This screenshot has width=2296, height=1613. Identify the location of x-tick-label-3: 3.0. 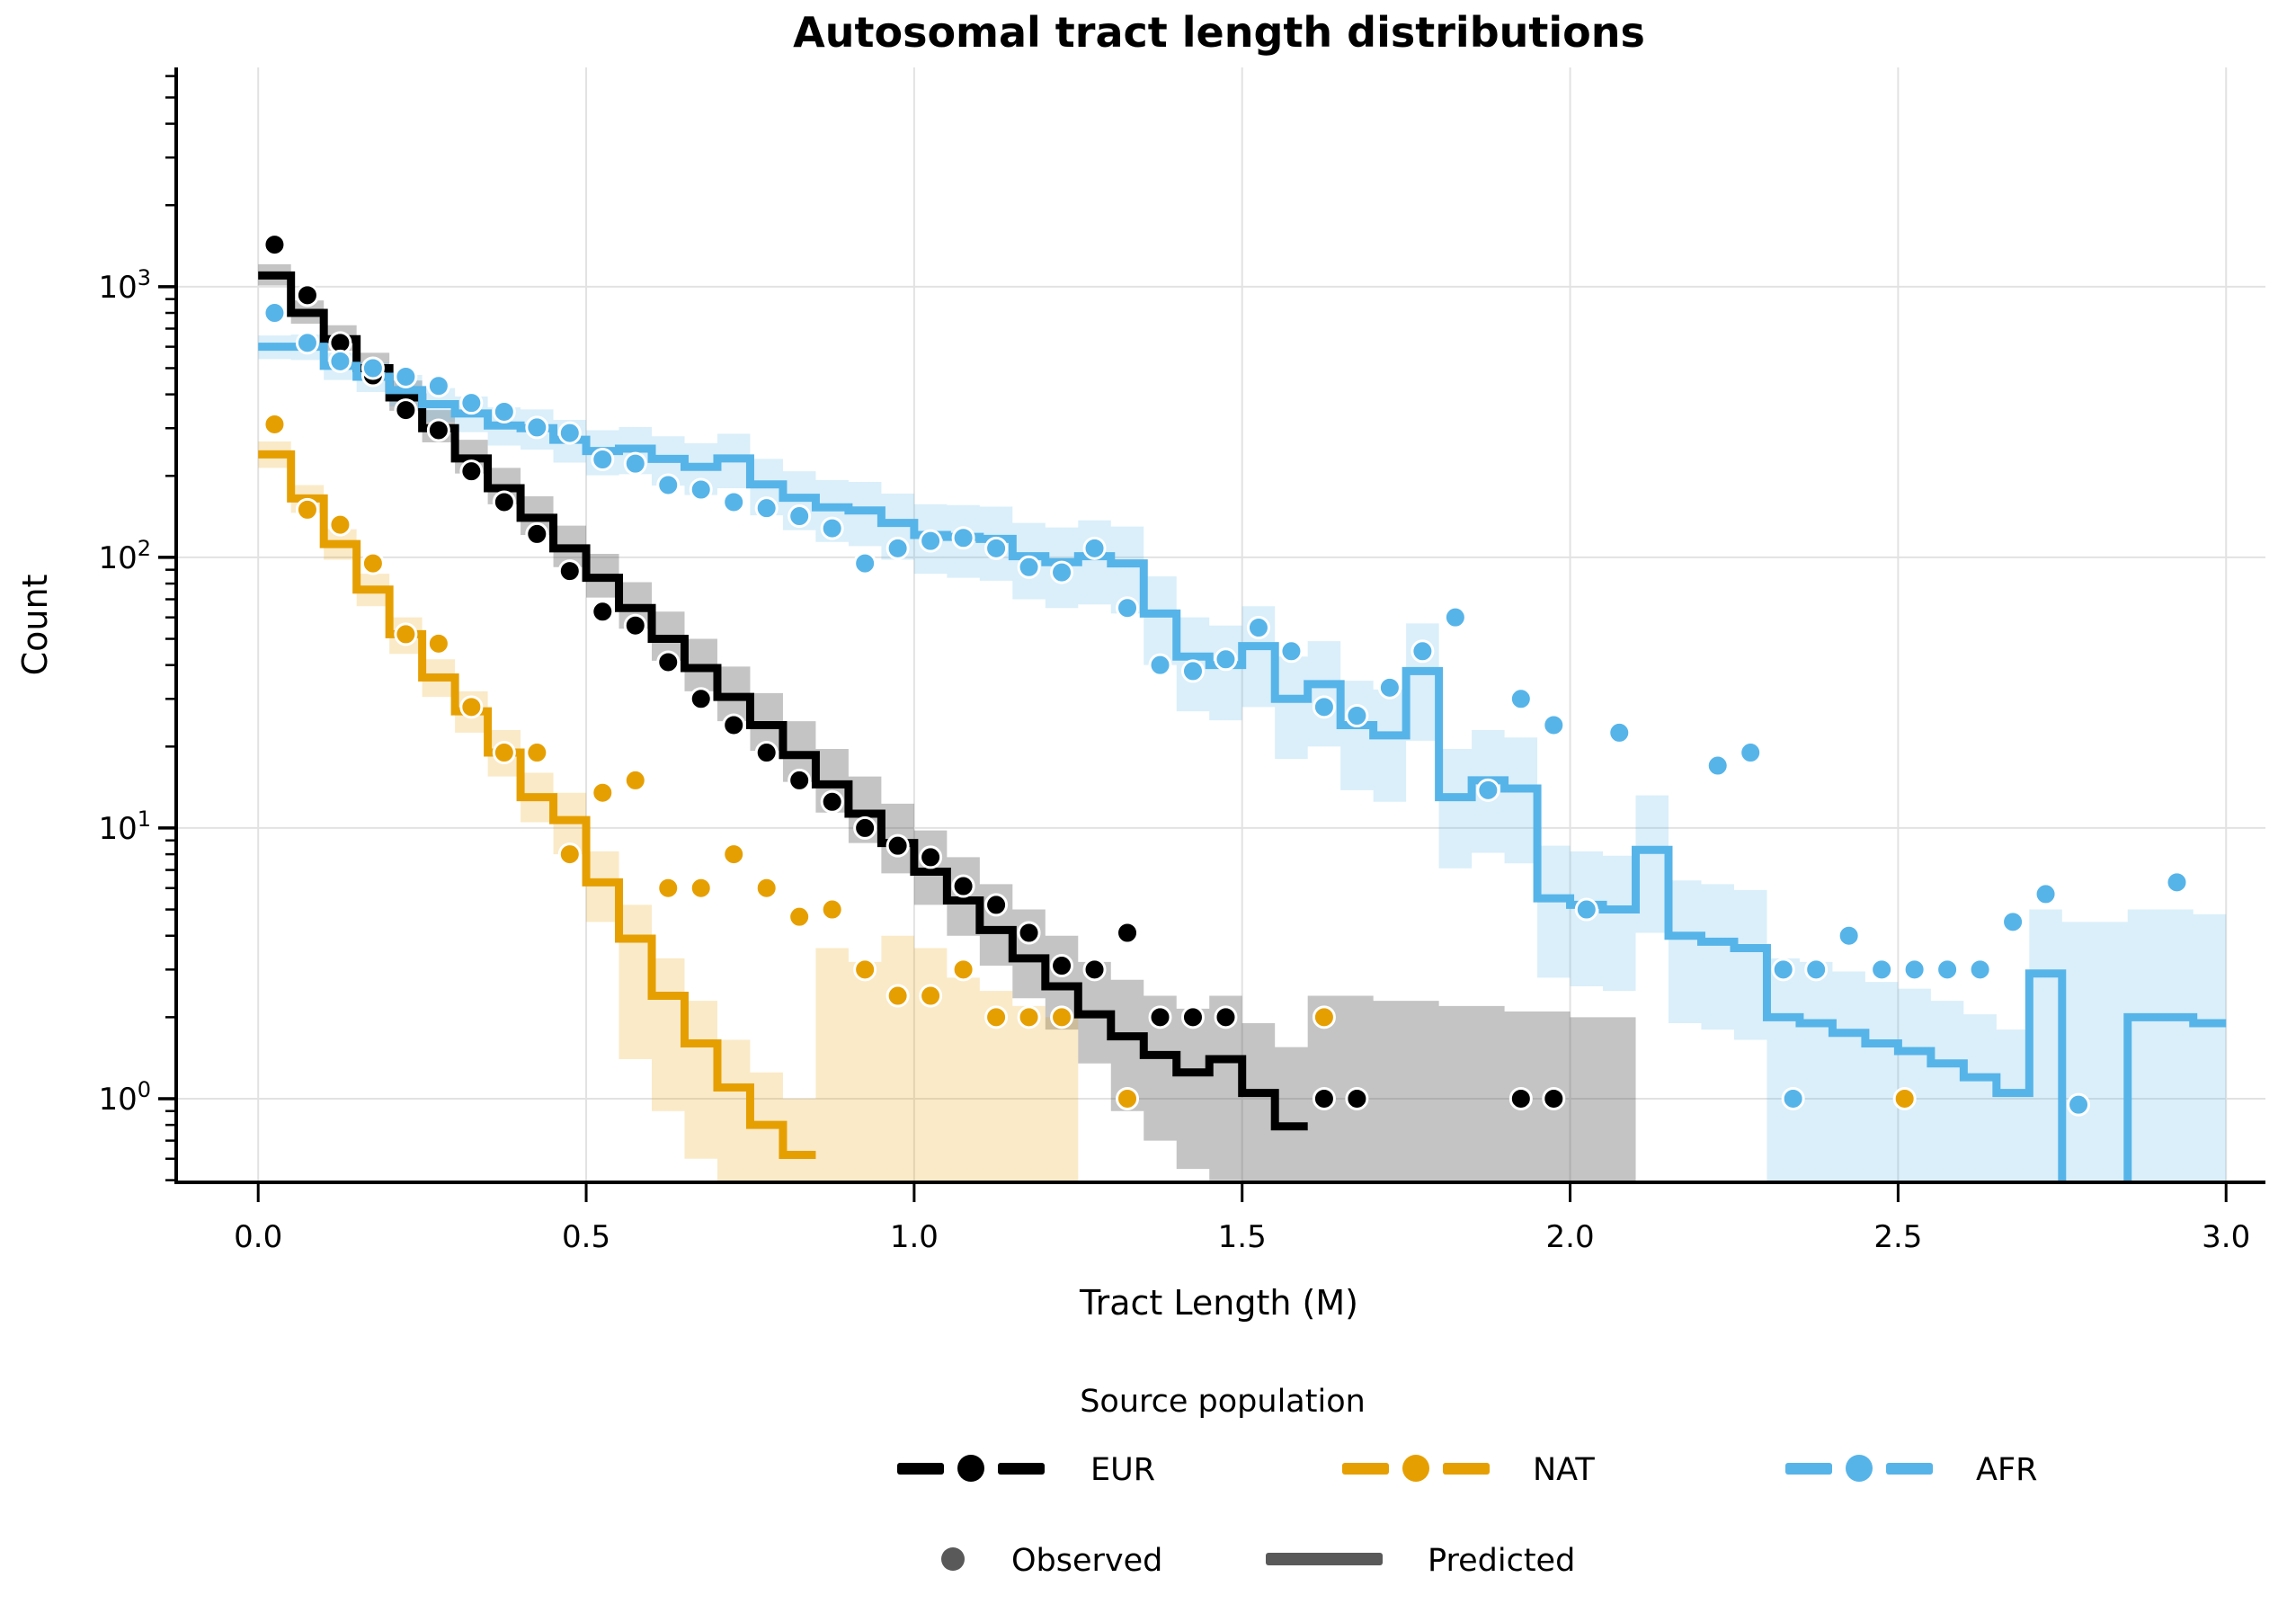
(2226, 1237).